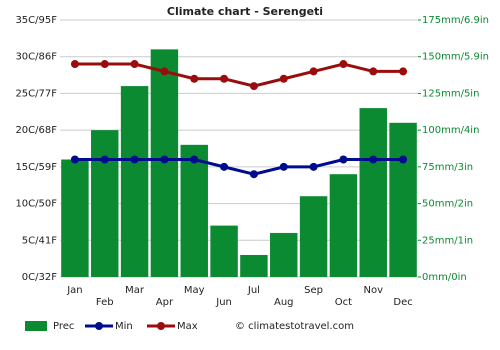 The width and height of the screenshot is (500, 350). Describe the element at coordinates (74, 290) in the screenshot. I see `x-tick-label: Jan` at that location.